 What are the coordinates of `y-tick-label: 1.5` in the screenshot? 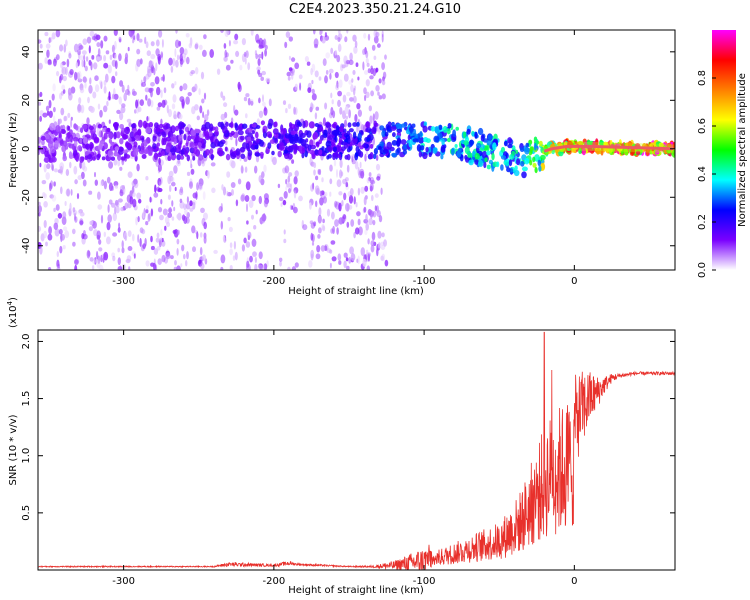 It's located at (26, 399).